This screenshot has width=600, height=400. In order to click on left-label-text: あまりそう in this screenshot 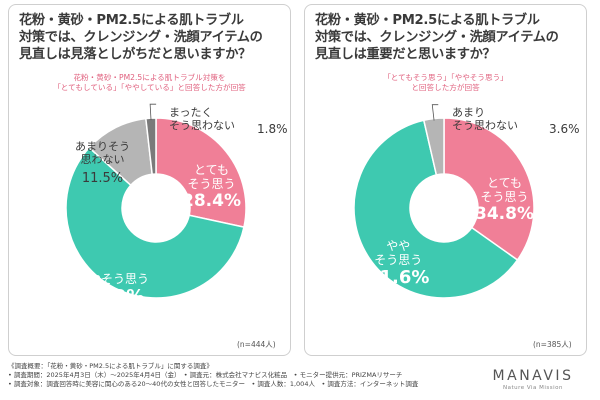, I will do `click(102, 146)`.